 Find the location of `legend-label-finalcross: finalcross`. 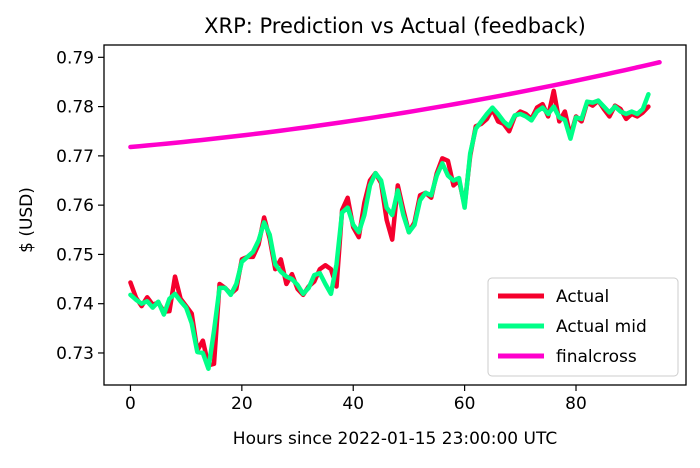

legend-label-finalcross: finalcross is located at coordinates (596, 357).